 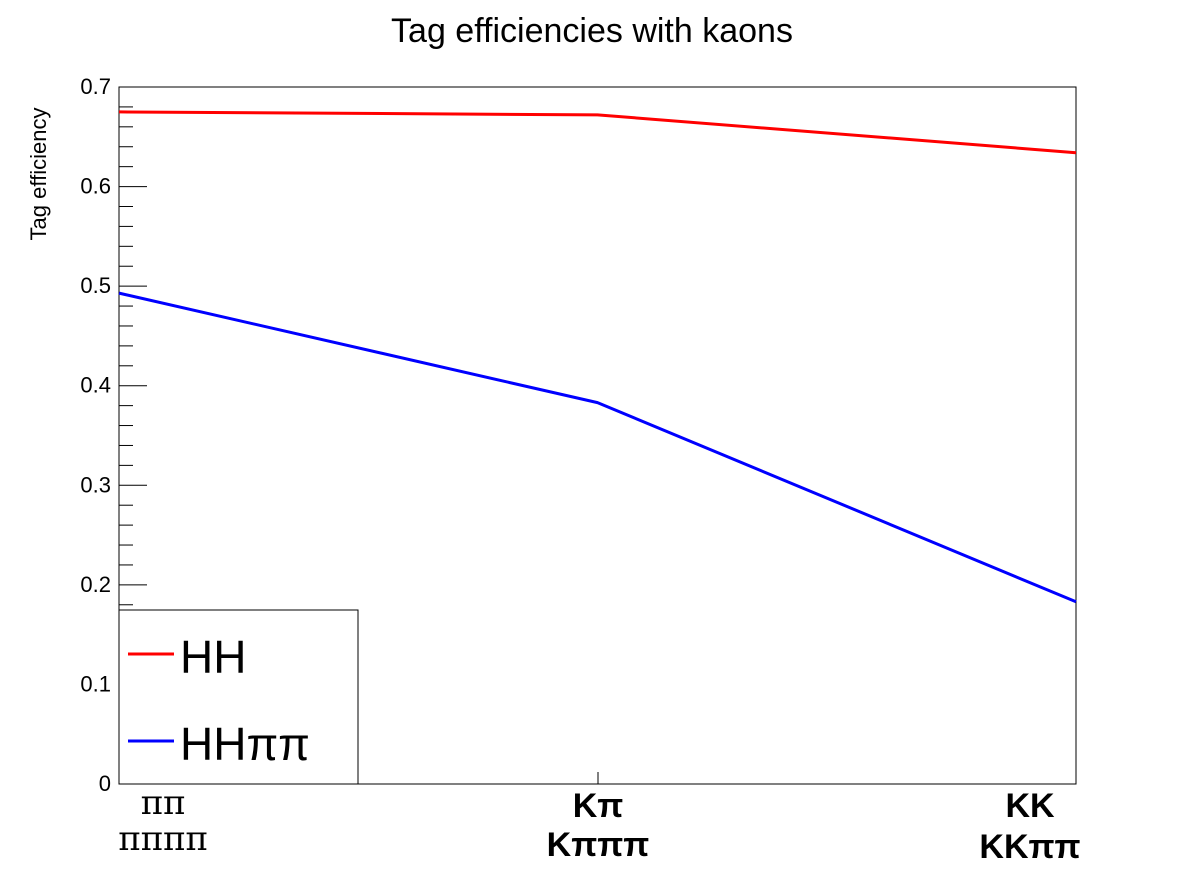 What do you see at coordinates (1030, 806) in the screenshot?
I see `x-category-label-line1: KK` at bounding box center [1030, 806].